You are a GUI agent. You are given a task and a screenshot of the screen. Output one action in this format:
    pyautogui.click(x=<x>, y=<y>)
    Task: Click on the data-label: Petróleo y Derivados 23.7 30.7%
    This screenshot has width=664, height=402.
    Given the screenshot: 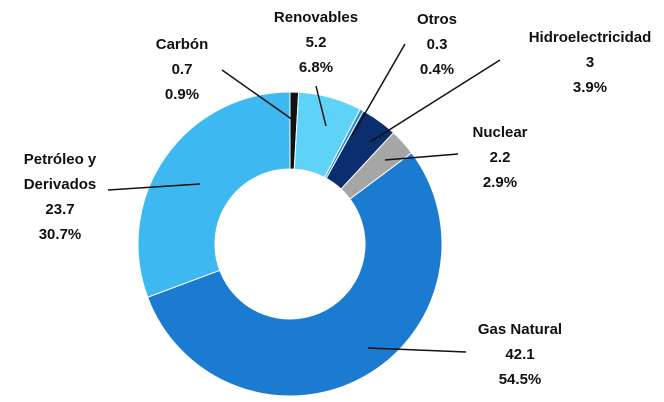 What is the action you would take?
    pyautogui.click(x=80, y=197)
    